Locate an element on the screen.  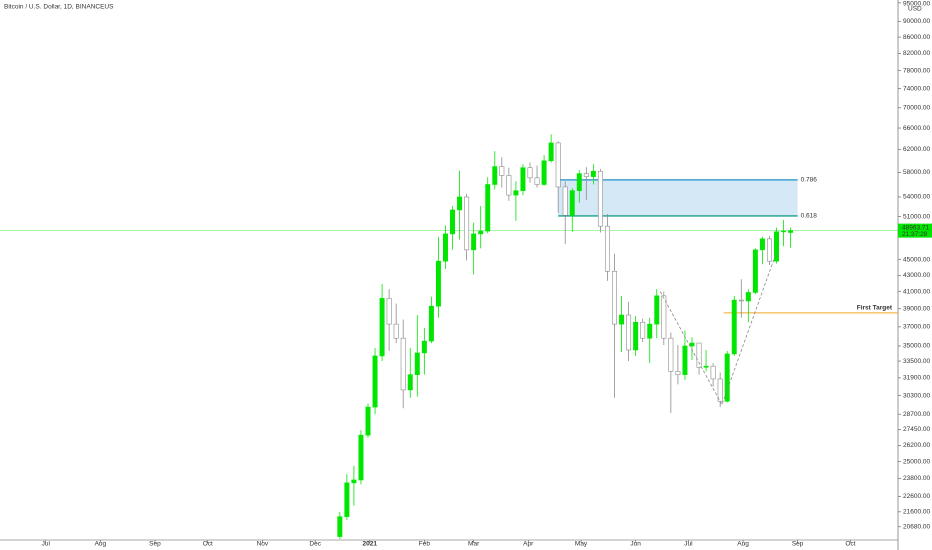
fib-zone is located at coordinates (678, 197).